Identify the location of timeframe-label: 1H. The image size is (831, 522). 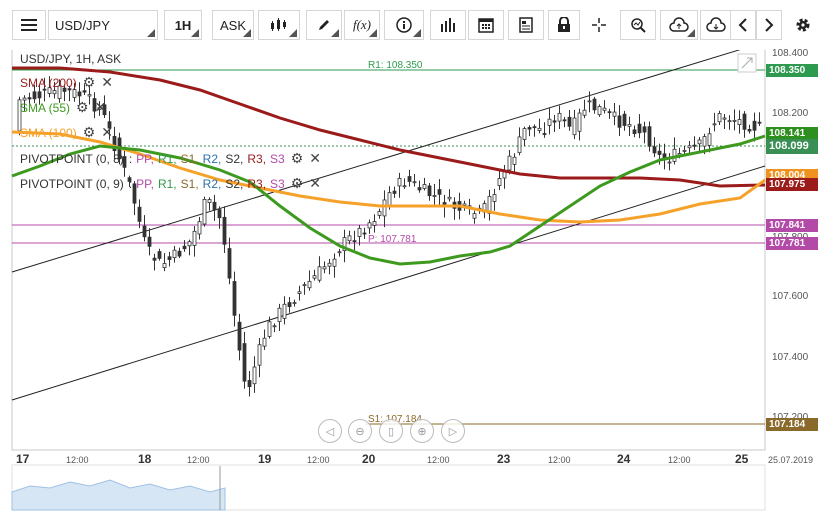
(183, 25).